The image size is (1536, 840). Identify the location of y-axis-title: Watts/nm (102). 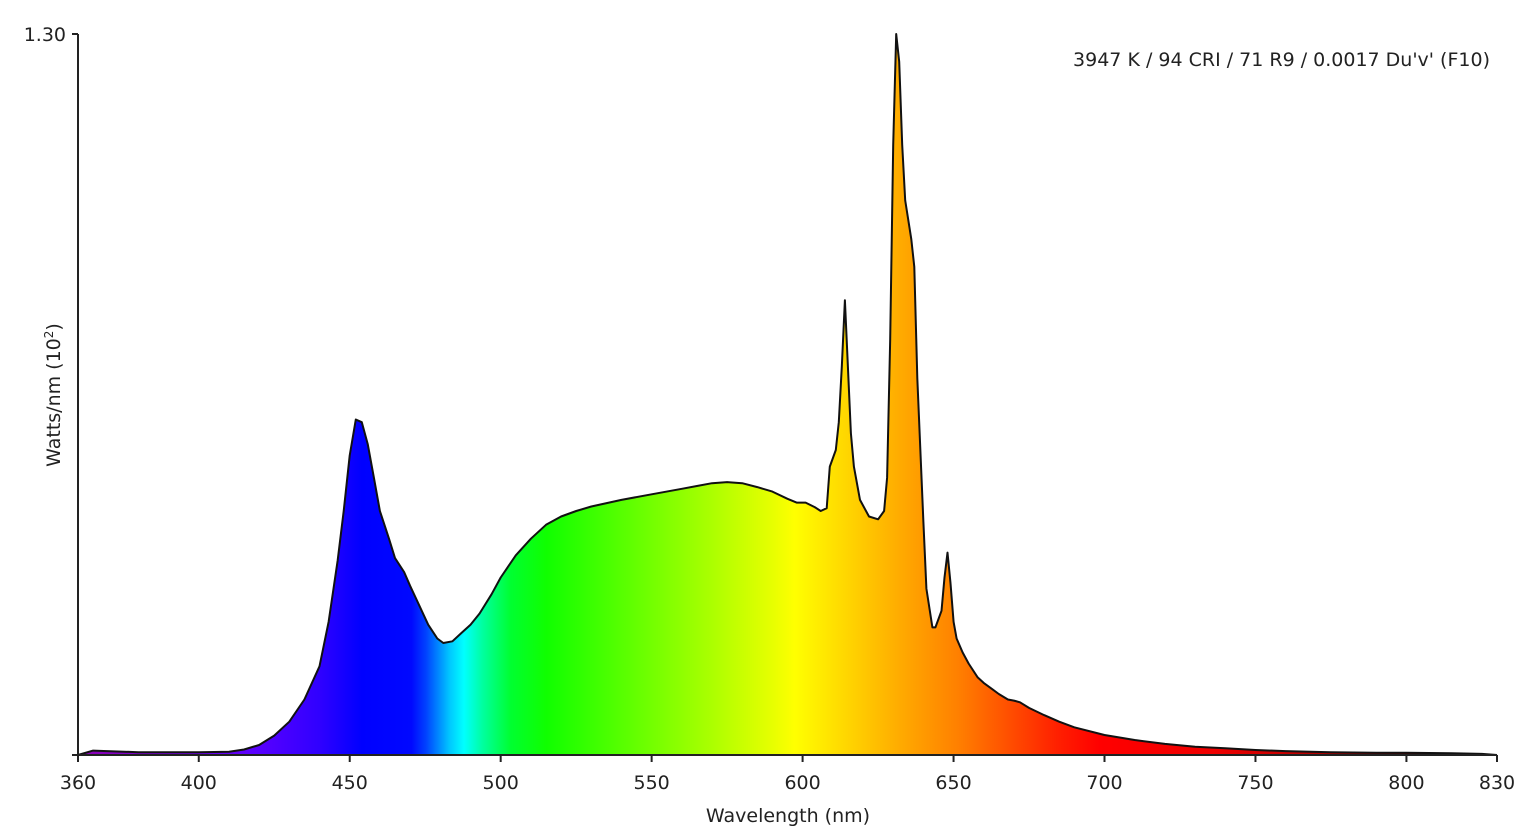
(53, 395).